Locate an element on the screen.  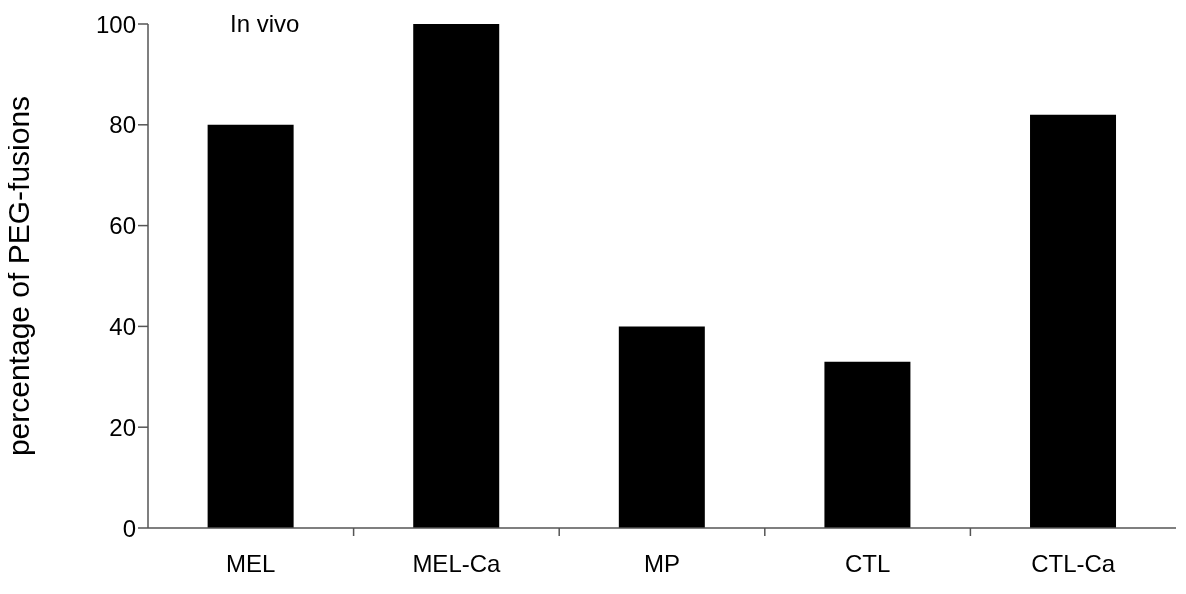
y-tick-label: 20 is located at coordinates (122, 427).